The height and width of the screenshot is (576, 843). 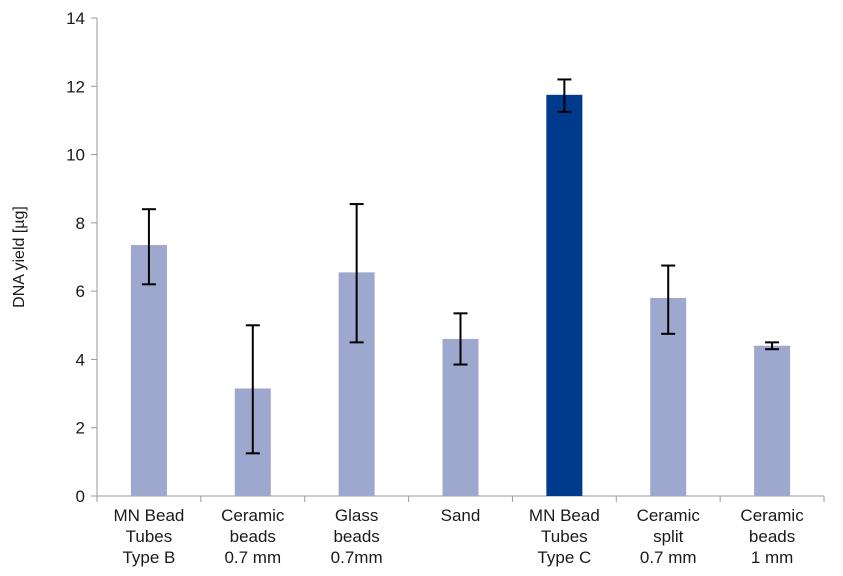 What do you see at coordinates (80, 291) in the screenshot?
I see `y-tick-label: 6` at bounding box center [80, 291].